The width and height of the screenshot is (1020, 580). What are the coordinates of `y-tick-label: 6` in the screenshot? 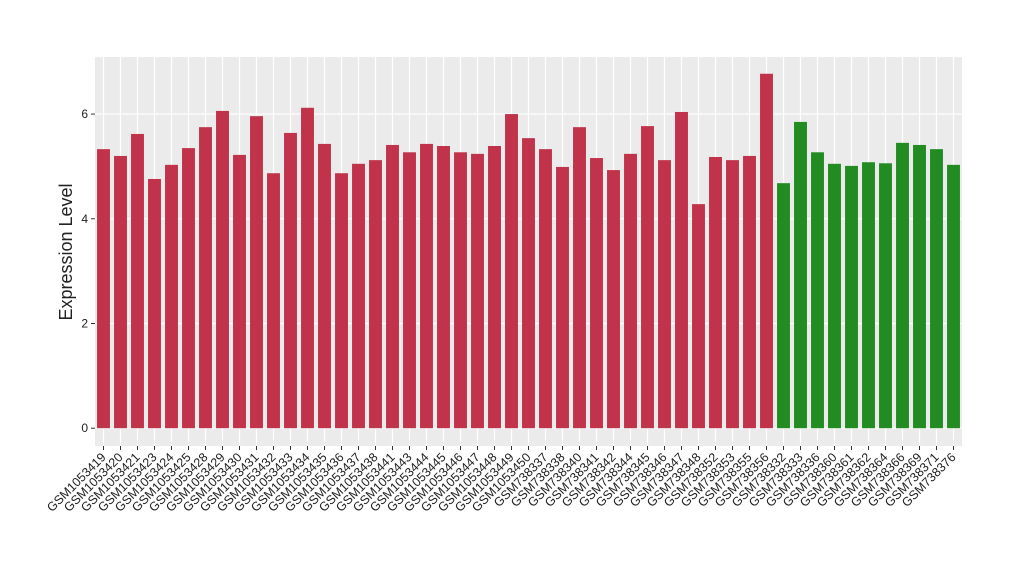 It's located at (84, 114).